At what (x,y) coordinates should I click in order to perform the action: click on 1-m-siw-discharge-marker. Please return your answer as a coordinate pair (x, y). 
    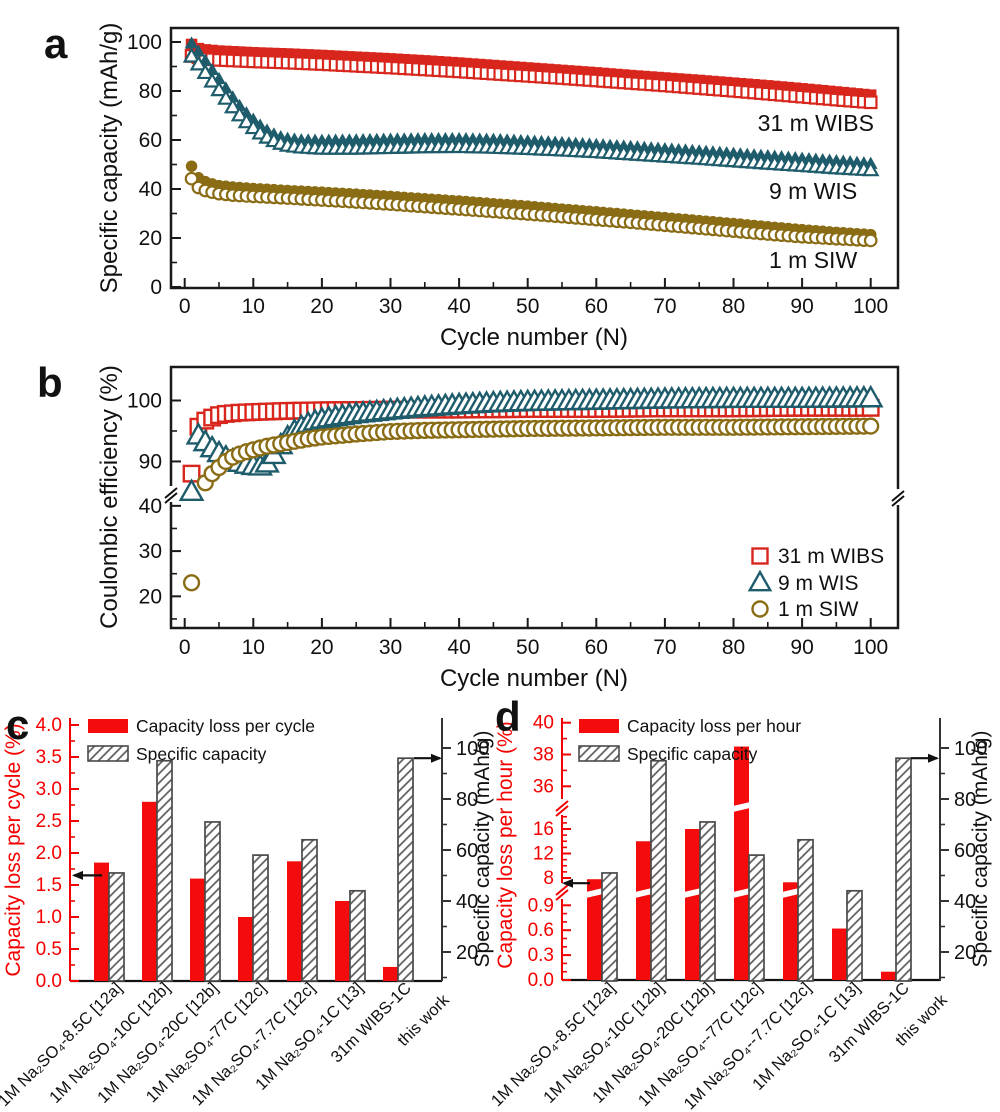
    Looking at the image, I should click on (870, 240).